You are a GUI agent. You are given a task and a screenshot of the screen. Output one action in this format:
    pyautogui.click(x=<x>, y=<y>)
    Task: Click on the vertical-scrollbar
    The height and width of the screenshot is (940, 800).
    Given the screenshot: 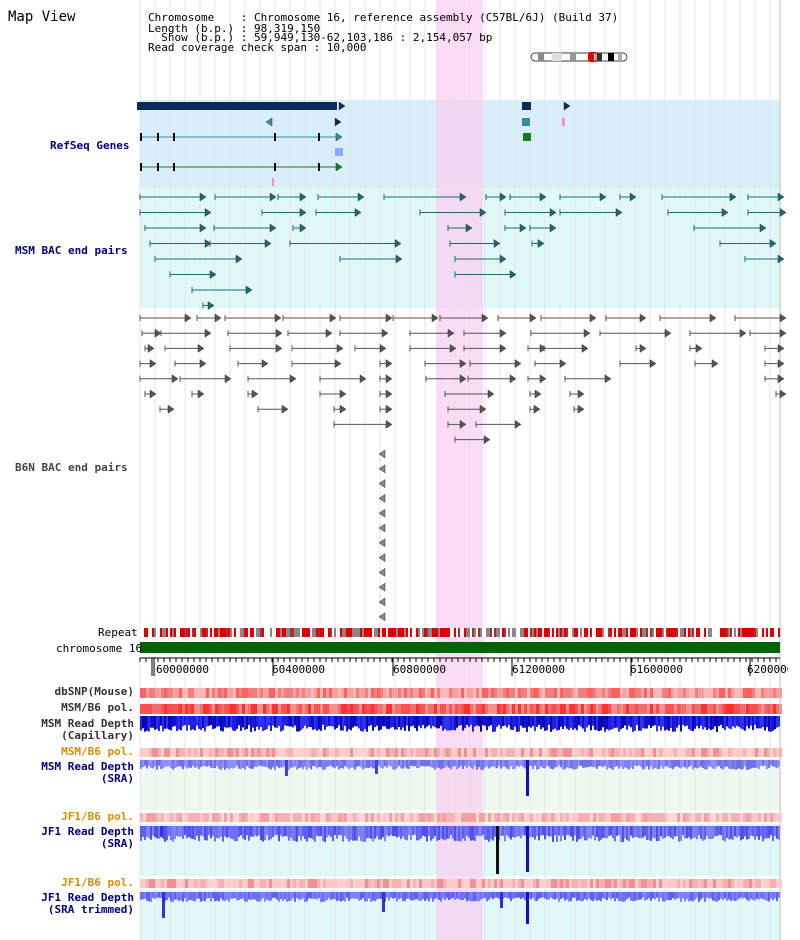 What is the action you would take?
    pyautogui.click(x=794, y=470)
    